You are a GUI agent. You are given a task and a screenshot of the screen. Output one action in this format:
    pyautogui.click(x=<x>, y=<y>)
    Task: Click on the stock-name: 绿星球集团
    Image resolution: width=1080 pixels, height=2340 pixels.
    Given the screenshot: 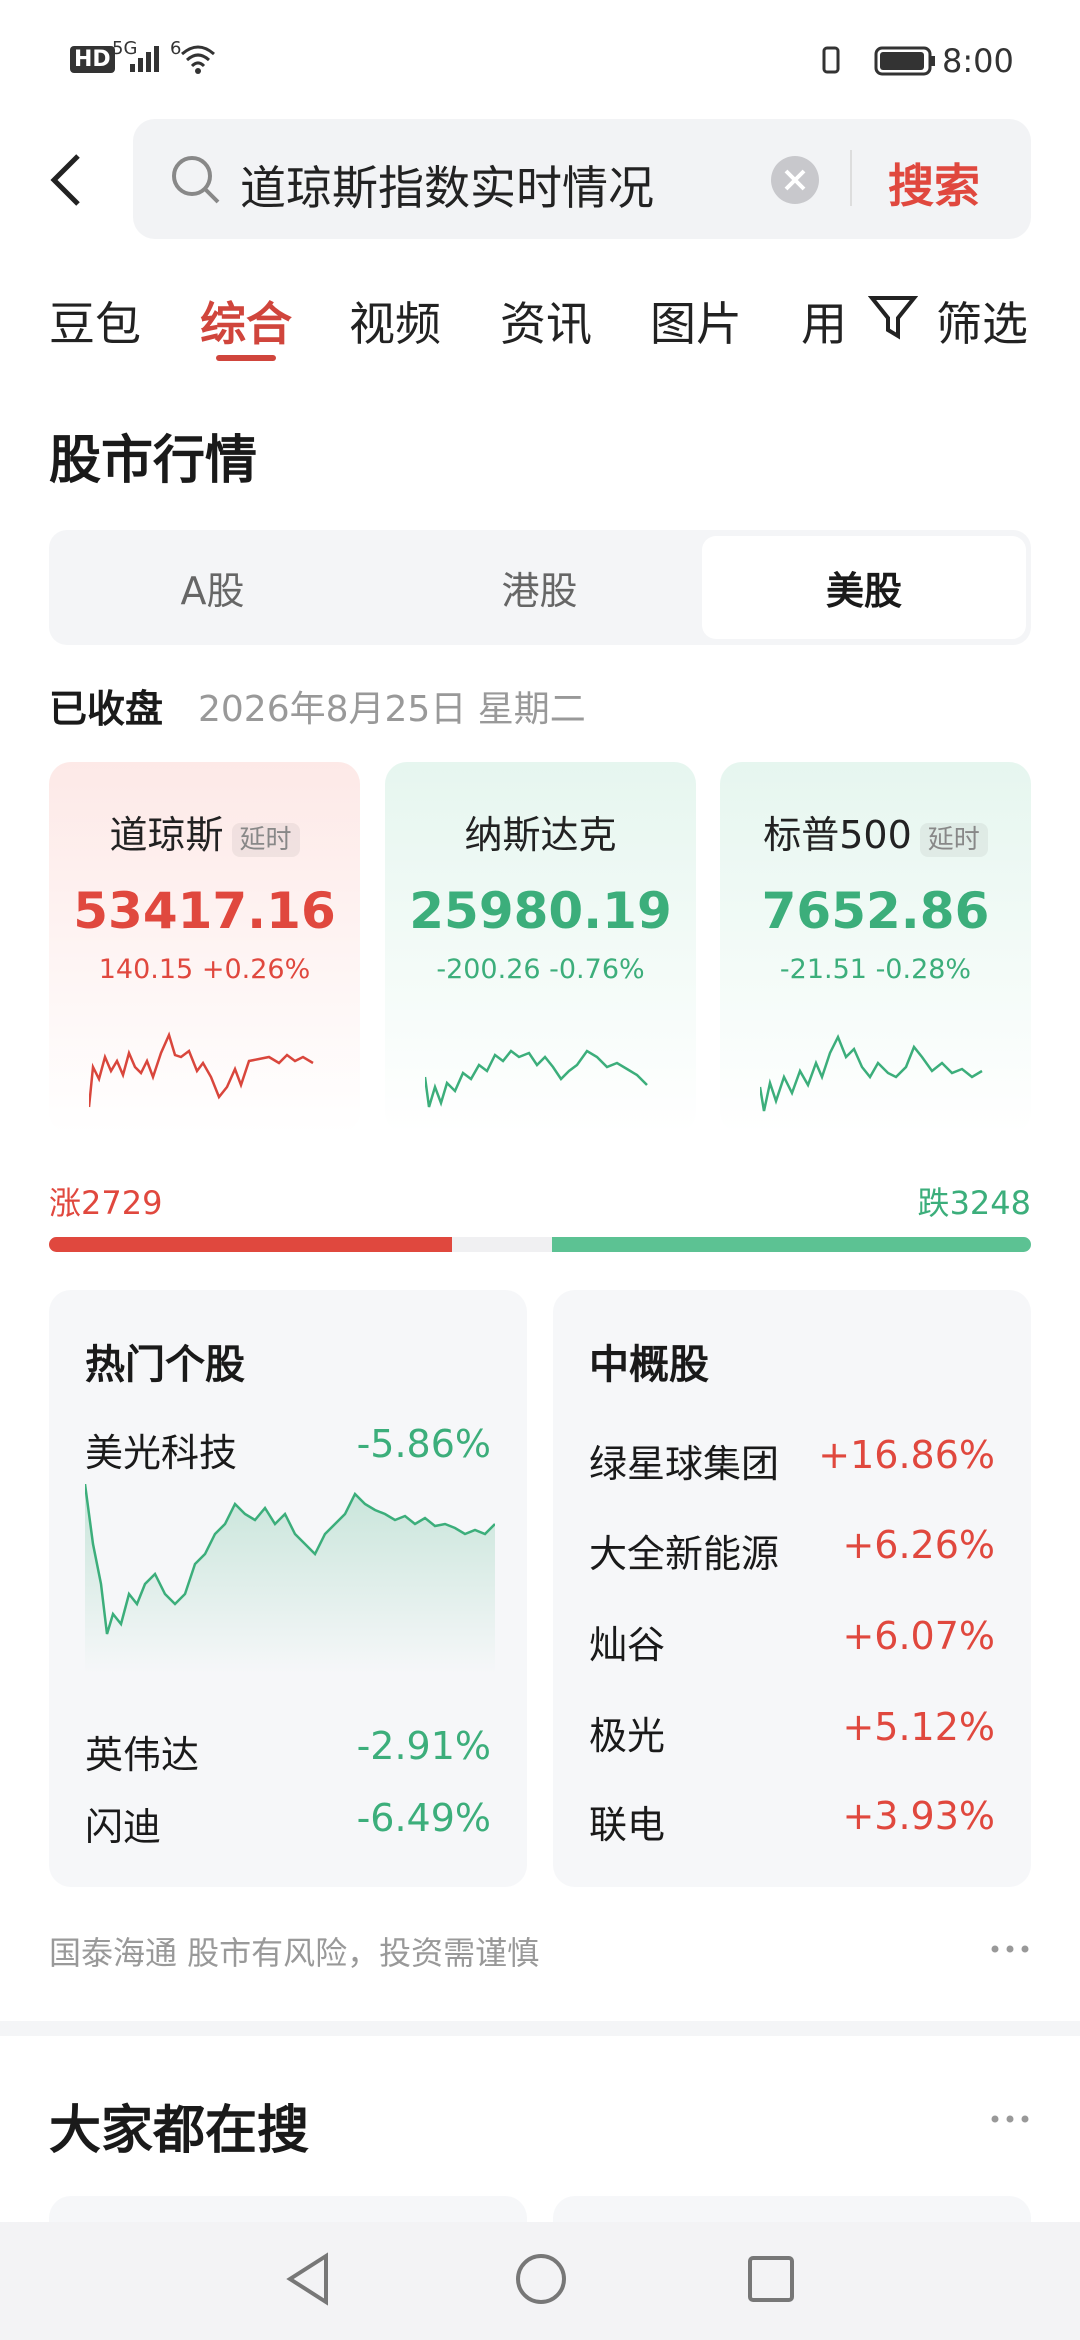 What is the action you would take?
    pyautogui.click(x=684, y=1464)
    